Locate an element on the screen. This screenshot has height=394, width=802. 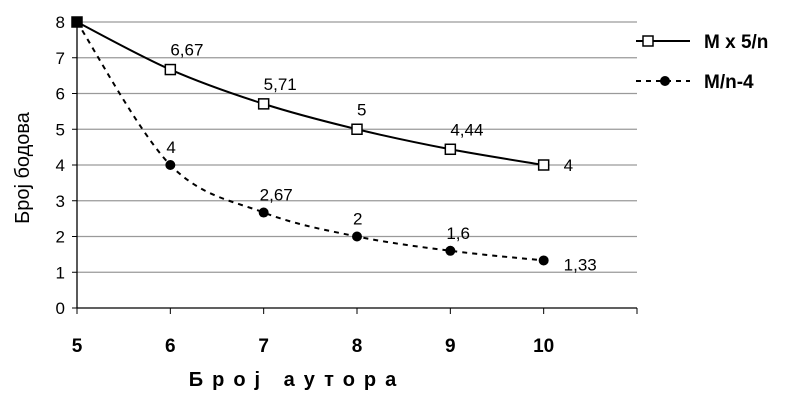
data-label-series-1: 6,67 is located at coordinates (186, 50).